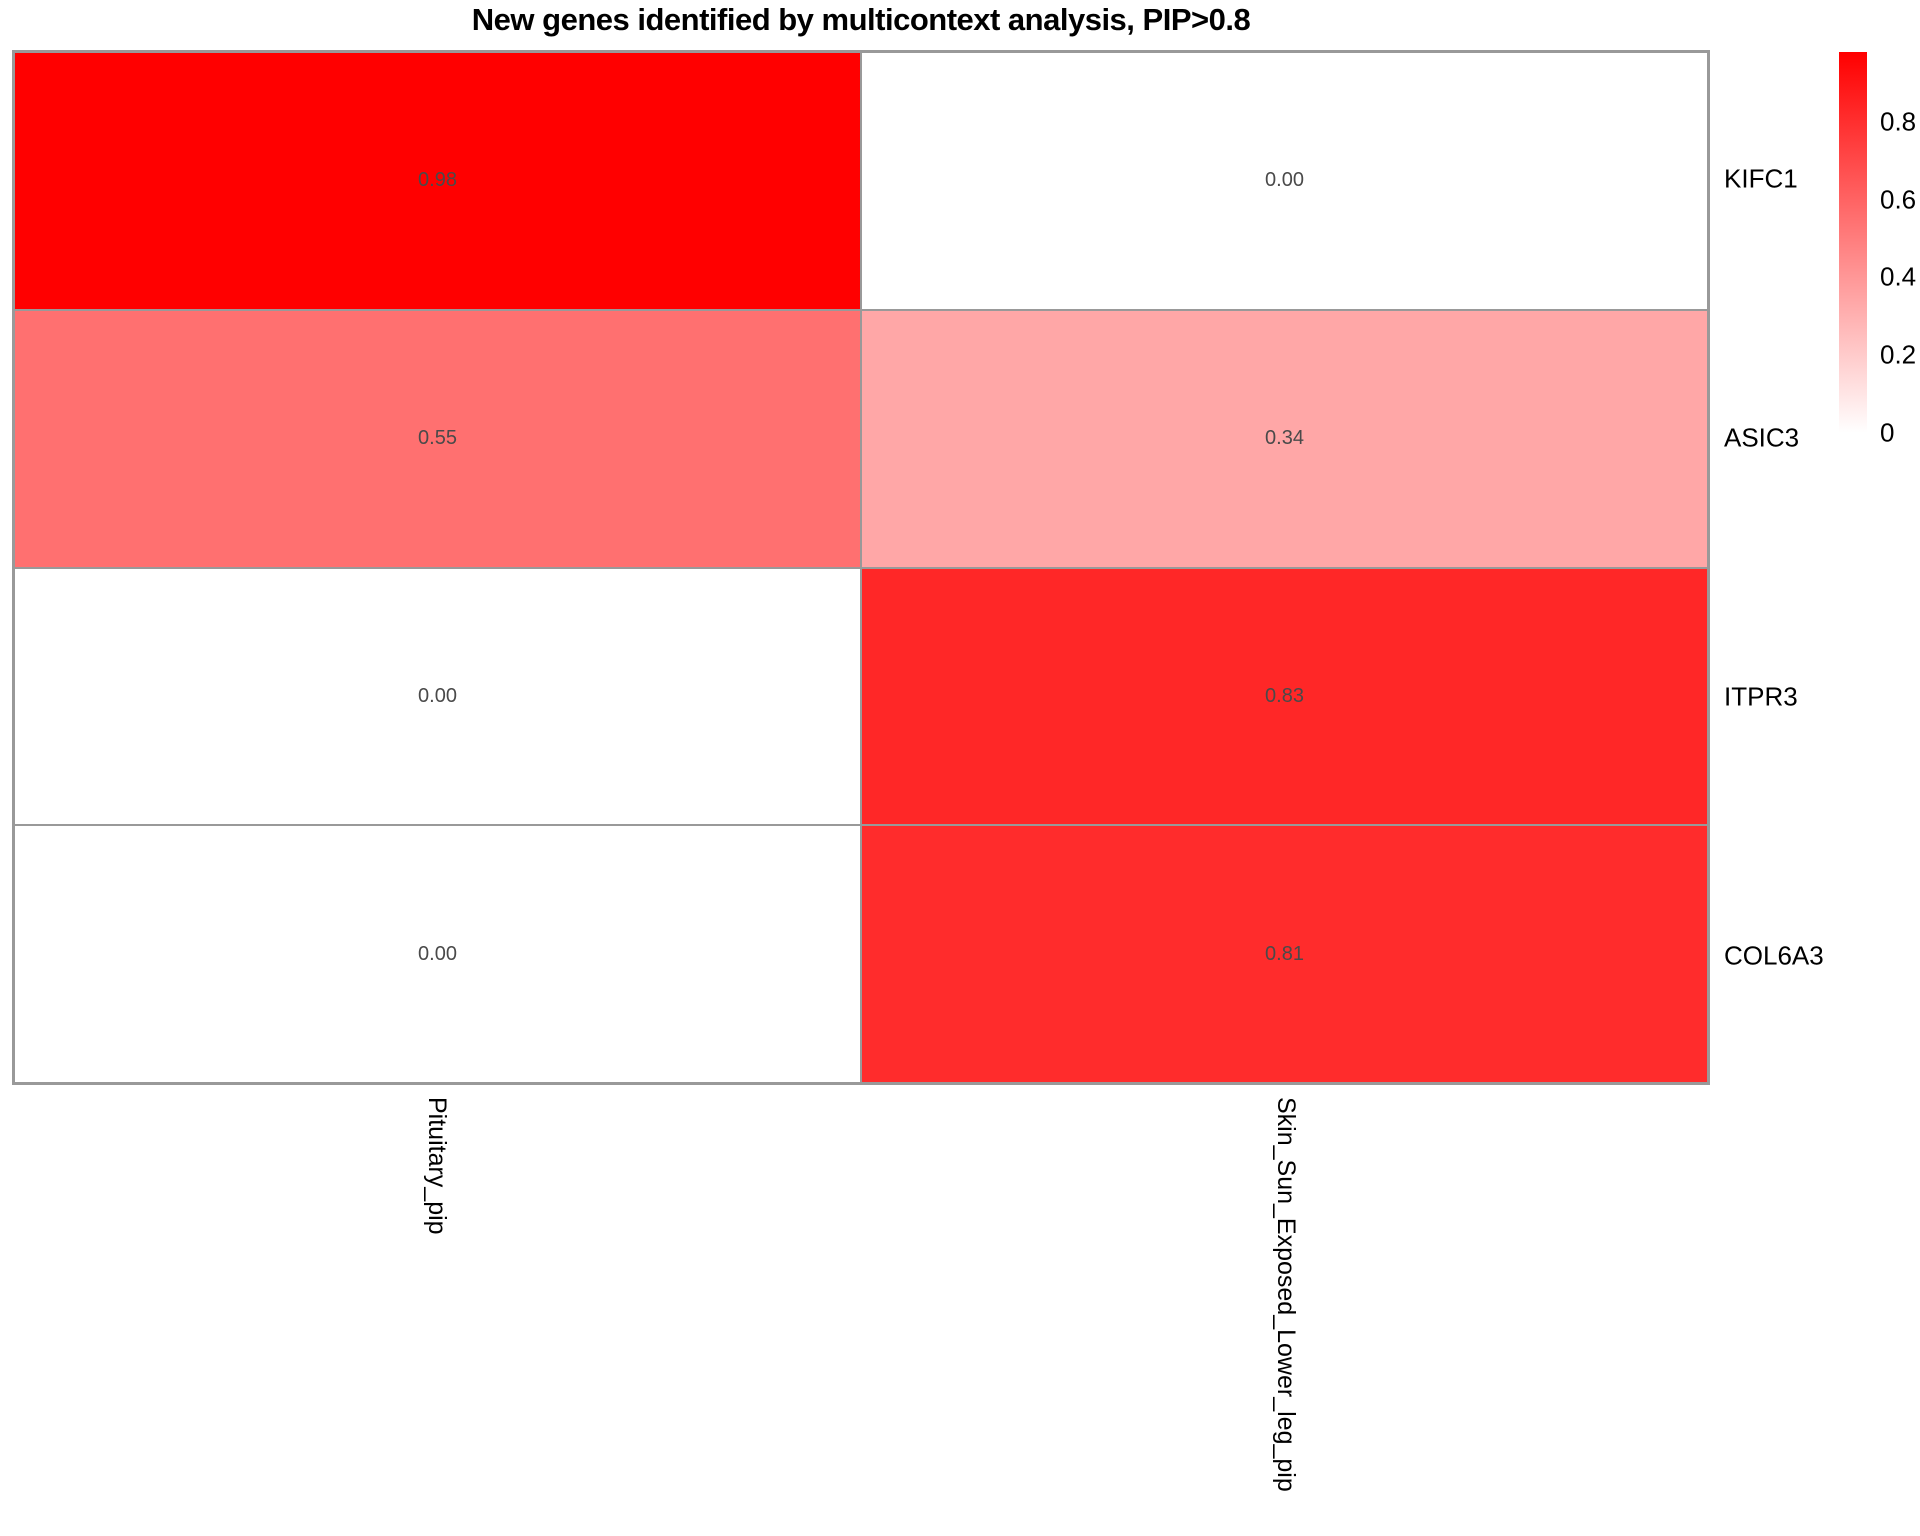 The height and width of the screenshot is (1536, 1920). What do you see at coordinates (1898, 121) in the screenshot?
I see `legend-tick-0.8: 0.8` at bounding box center [1898, 121].